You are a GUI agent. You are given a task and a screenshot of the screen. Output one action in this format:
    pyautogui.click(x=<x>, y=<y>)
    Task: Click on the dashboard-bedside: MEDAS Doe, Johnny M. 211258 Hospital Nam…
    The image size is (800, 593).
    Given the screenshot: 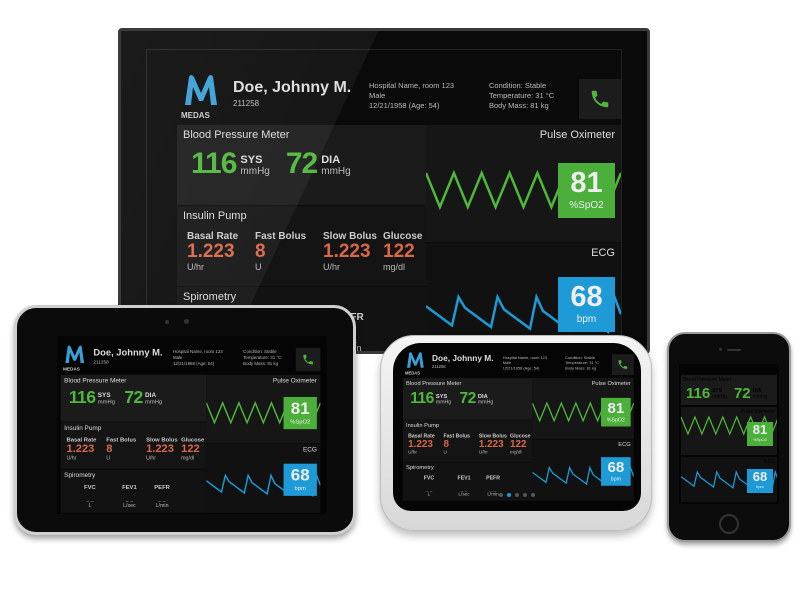 What is the action you would take?
    pyautogui.click(x=518, y=425)
    